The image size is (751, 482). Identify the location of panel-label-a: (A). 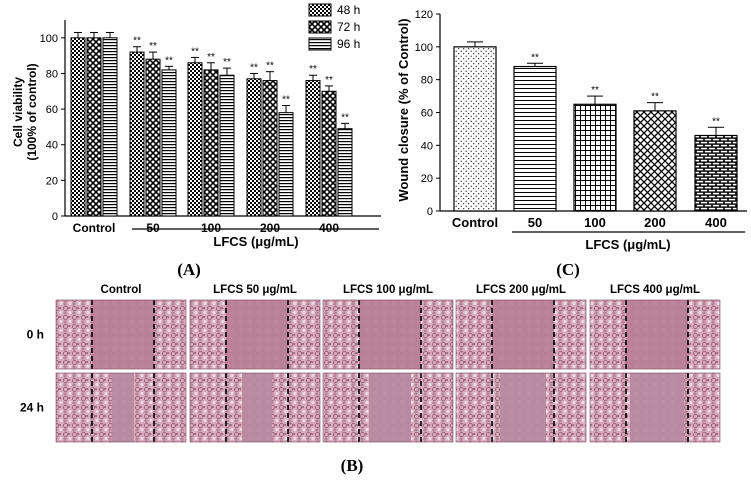
(189, 269).